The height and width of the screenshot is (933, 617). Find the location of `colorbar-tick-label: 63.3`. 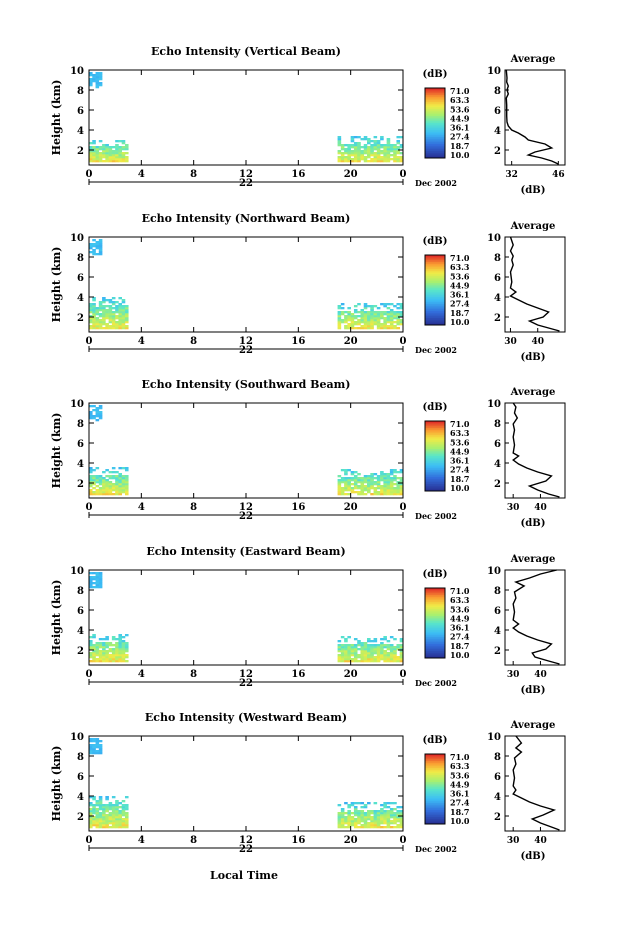

colorbar-tick-label: 63.3 is located at coordinates (460, 766).